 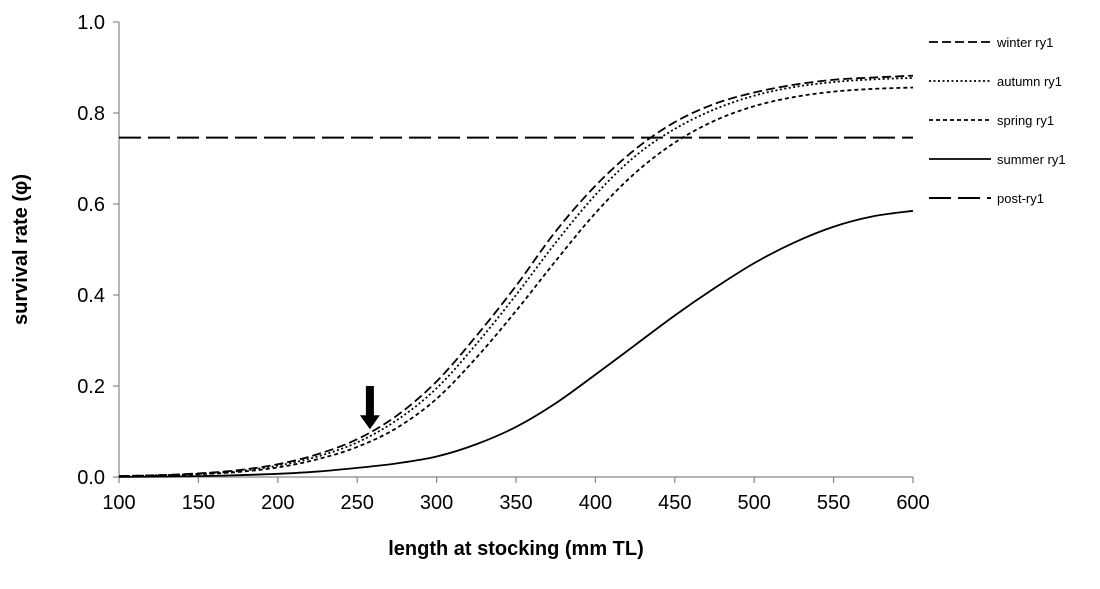 I want to click on x-axis-title: length at stocking (mm TL), so click(x=516, y=549).